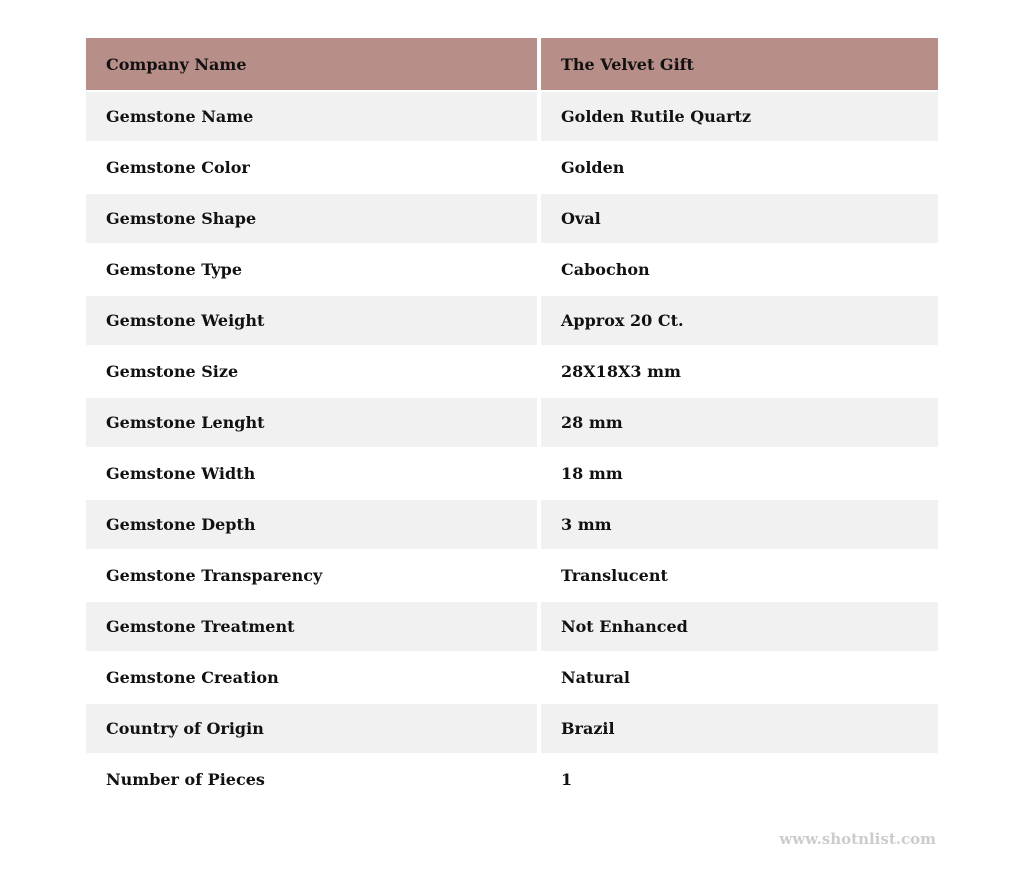 This screenshot has width=1024, height=882. I want to click on row-label-cell: Gemstone Type, so click(311, 269).